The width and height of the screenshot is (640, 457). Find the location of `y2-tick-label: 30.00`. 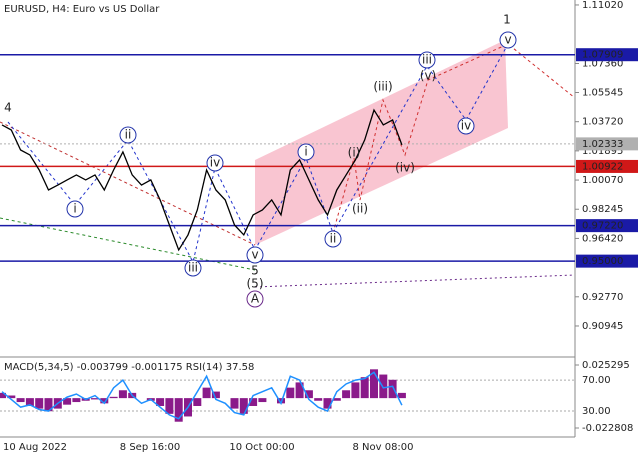

y2-tick-label: 30.00 is located at coordinates (596, 411).